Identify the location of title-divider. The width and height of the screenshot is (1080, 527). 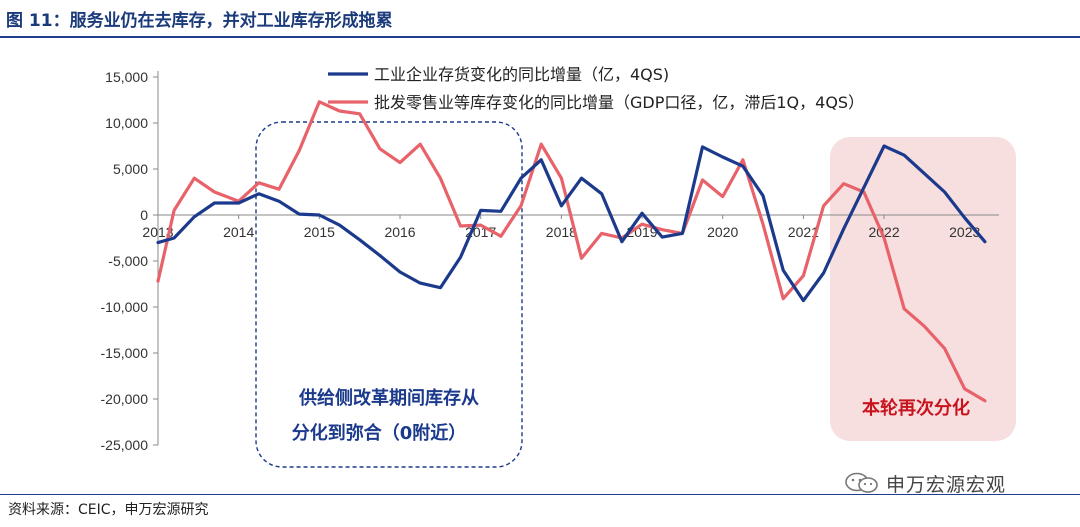
(540, 37).